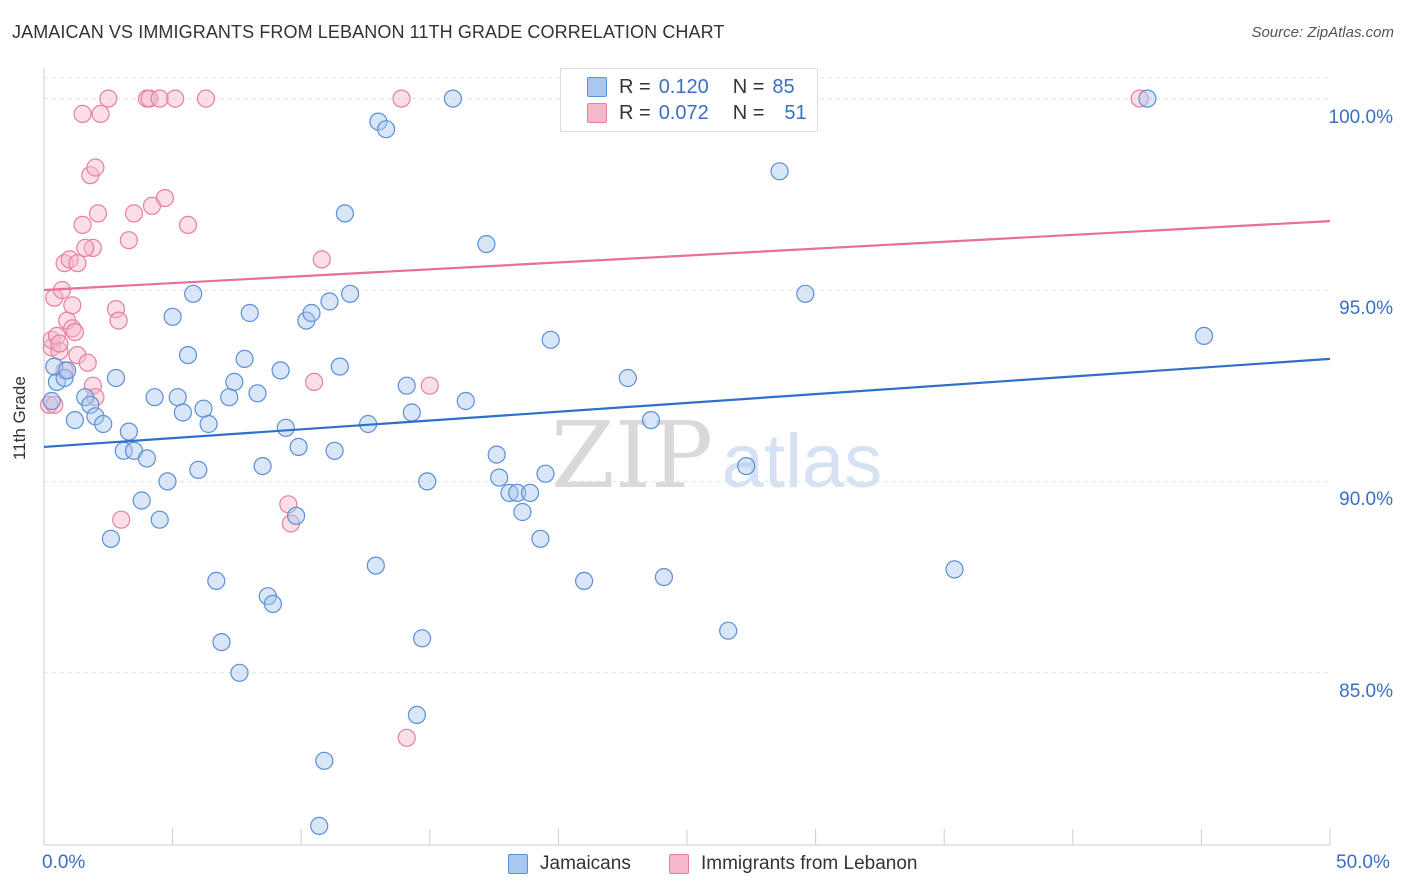  I want to click on legend-n-value: 51, so click(795, 112).